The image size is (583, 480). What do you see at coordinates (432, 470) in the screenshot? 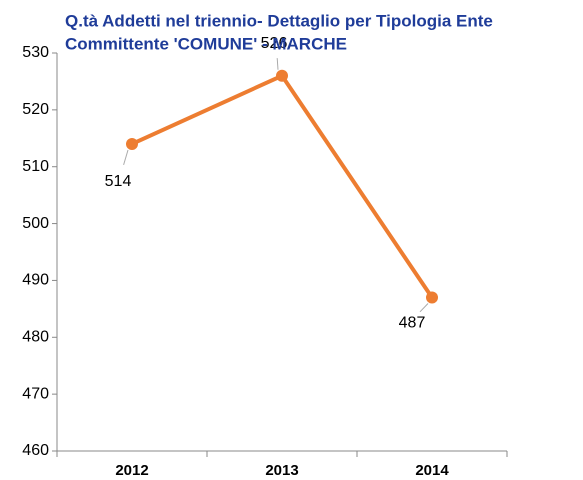
I see `x-tick-label: 2014` at bounding box center [432, 470].